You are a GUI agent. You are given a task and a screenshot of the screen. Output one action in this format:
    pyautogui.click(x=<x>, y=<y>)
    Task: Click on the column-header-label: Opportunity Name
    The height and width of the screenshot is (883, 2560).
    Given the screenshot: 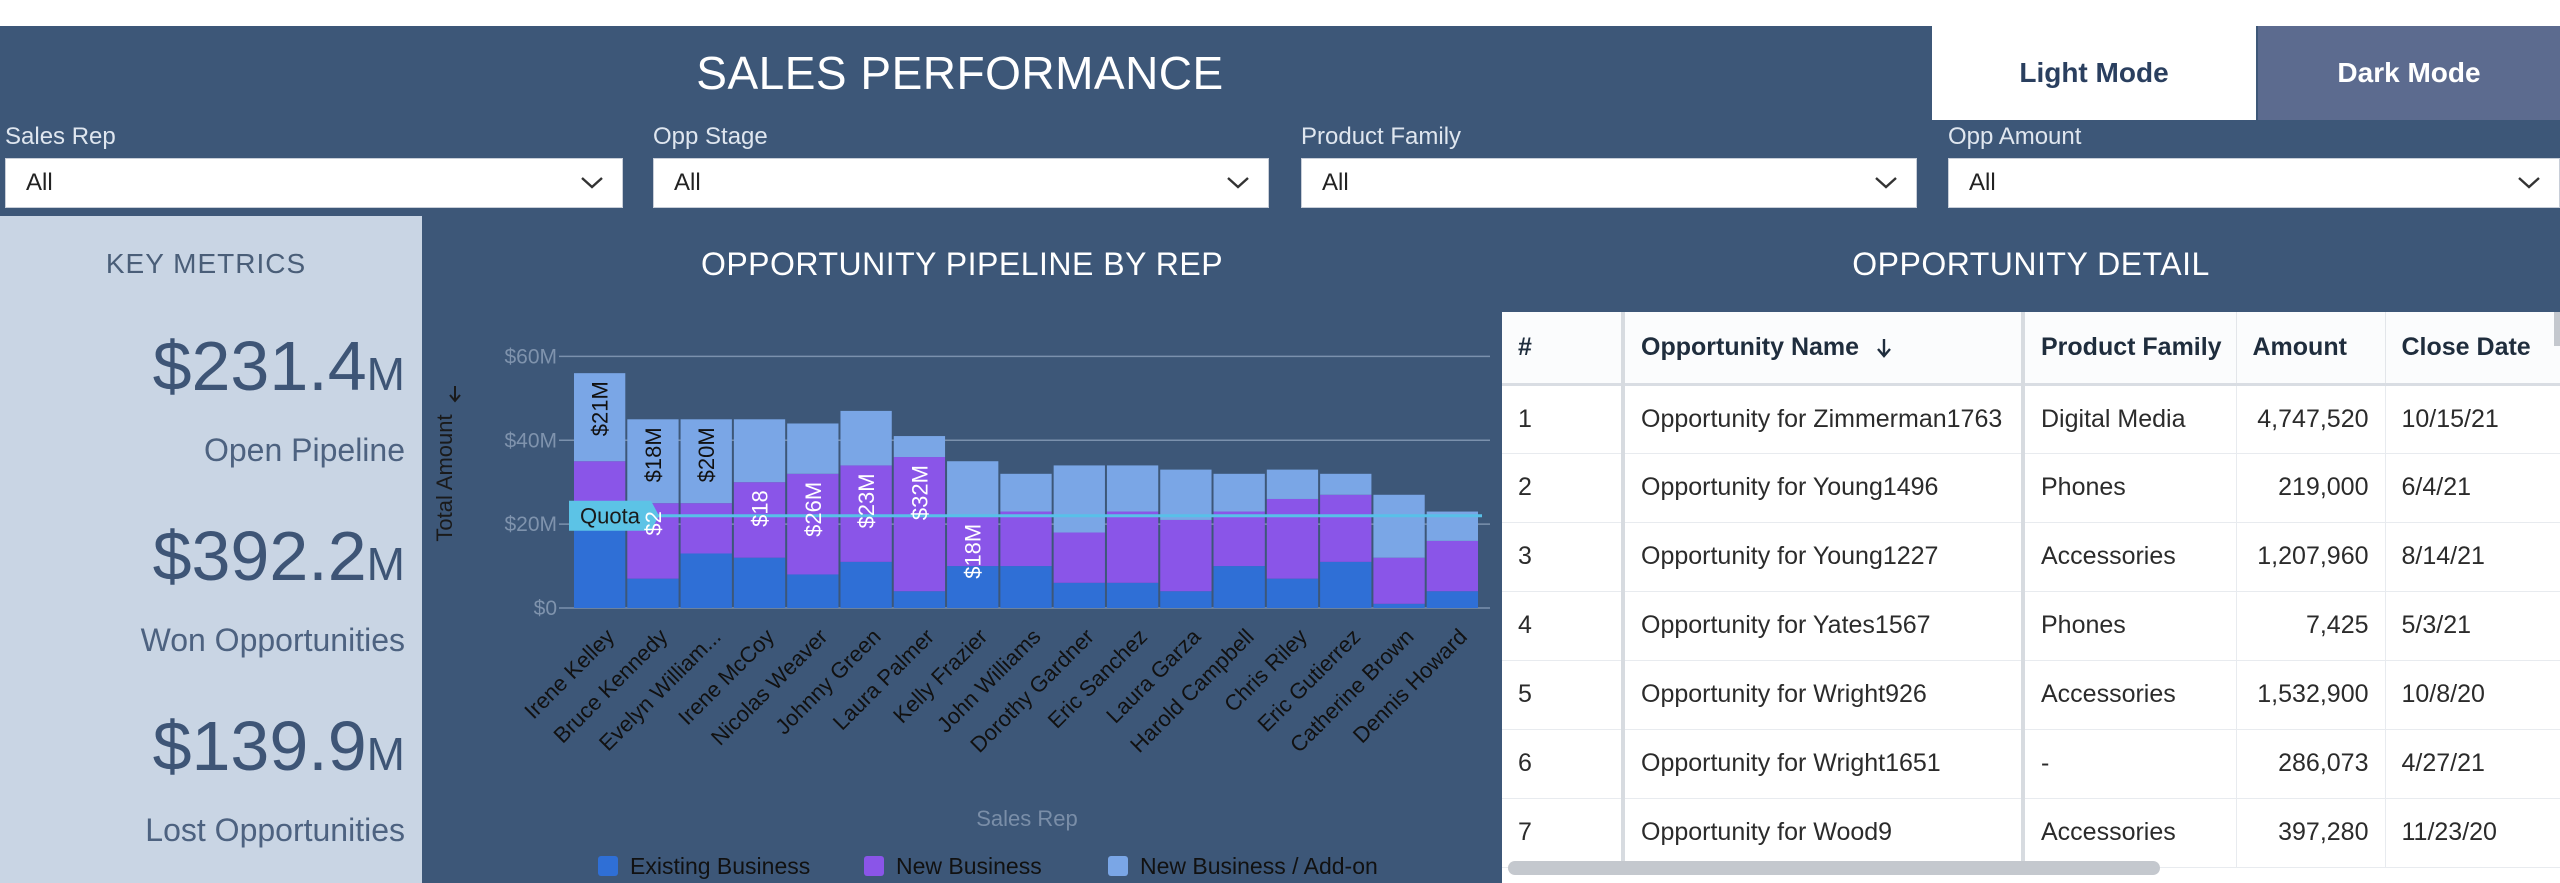 What is the action you would take?
    pyautogui.click(x=1750, y=346)
    